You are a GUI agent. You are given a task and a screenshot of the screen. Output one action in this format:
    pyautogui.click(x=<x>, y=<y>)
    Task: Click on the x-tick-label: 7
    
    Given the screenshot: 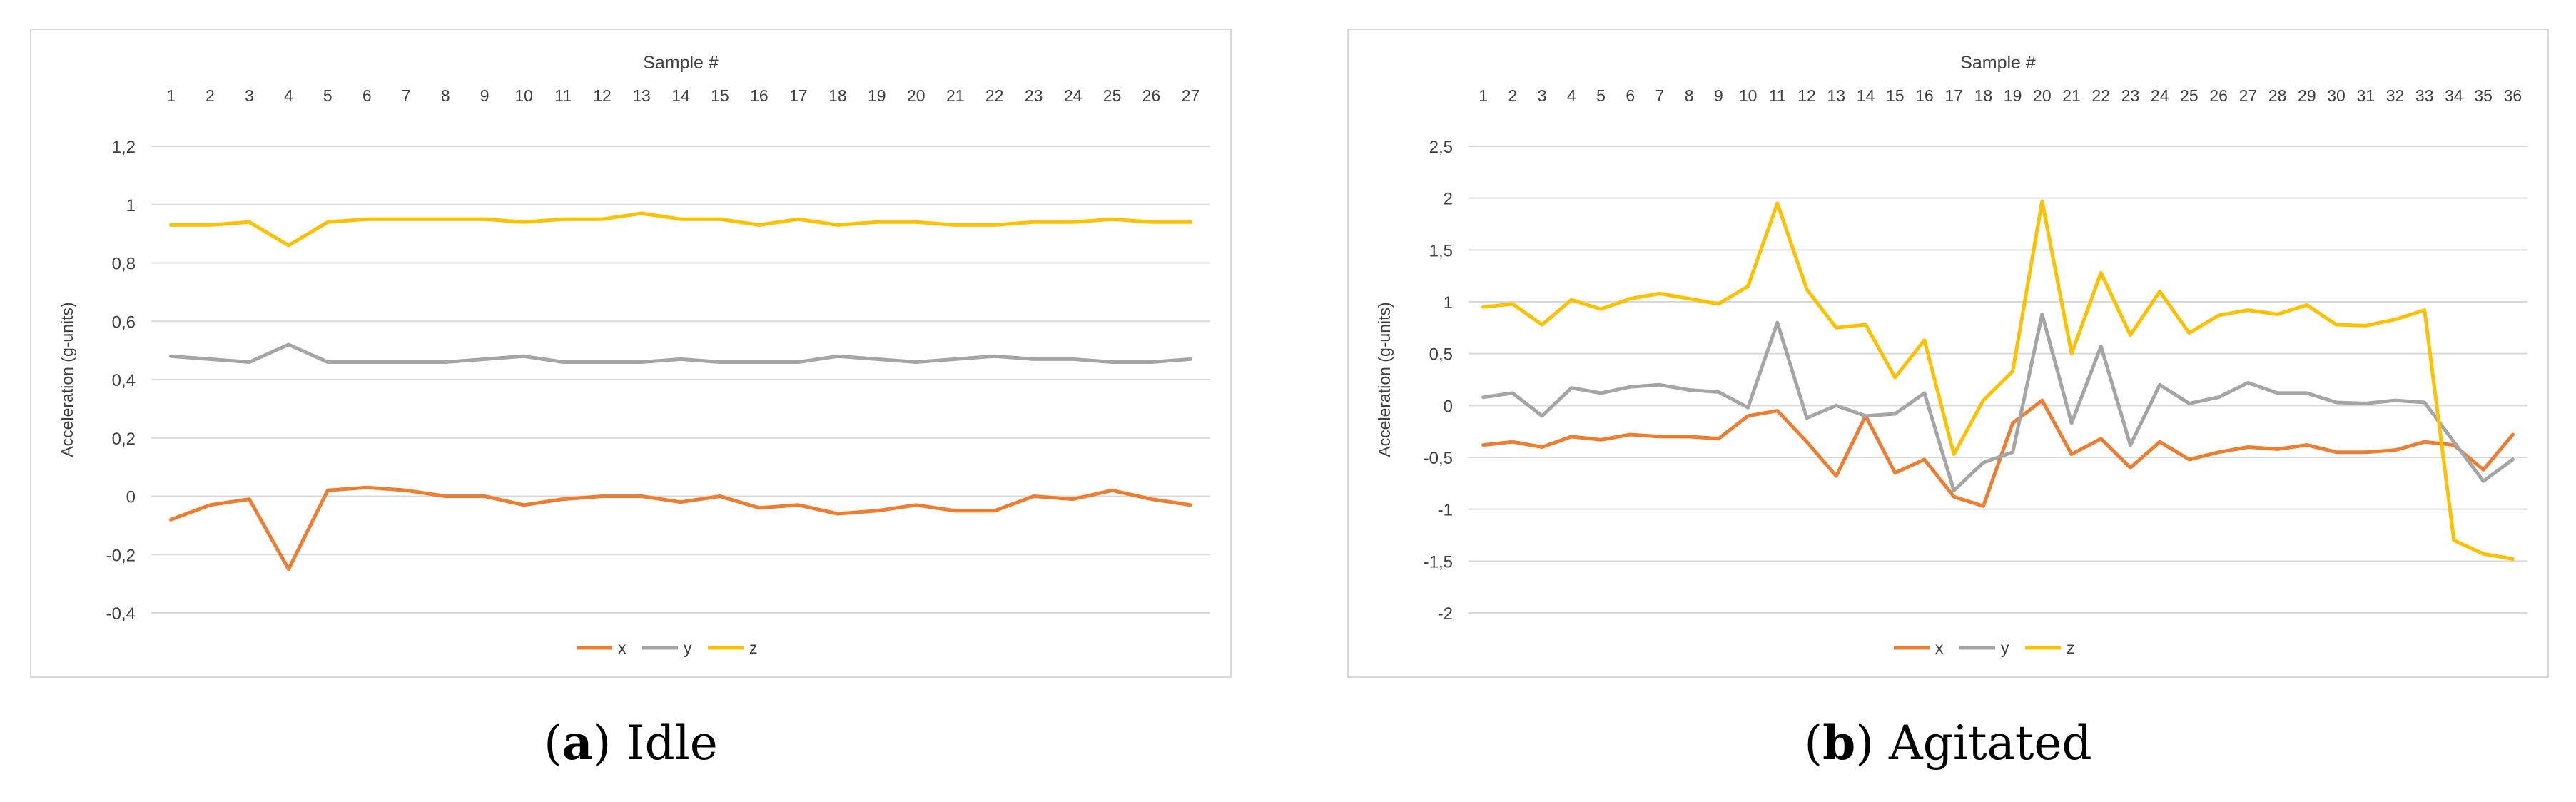 What is the action you would take?
    pyautogui.click(x=1660, y=95)
    